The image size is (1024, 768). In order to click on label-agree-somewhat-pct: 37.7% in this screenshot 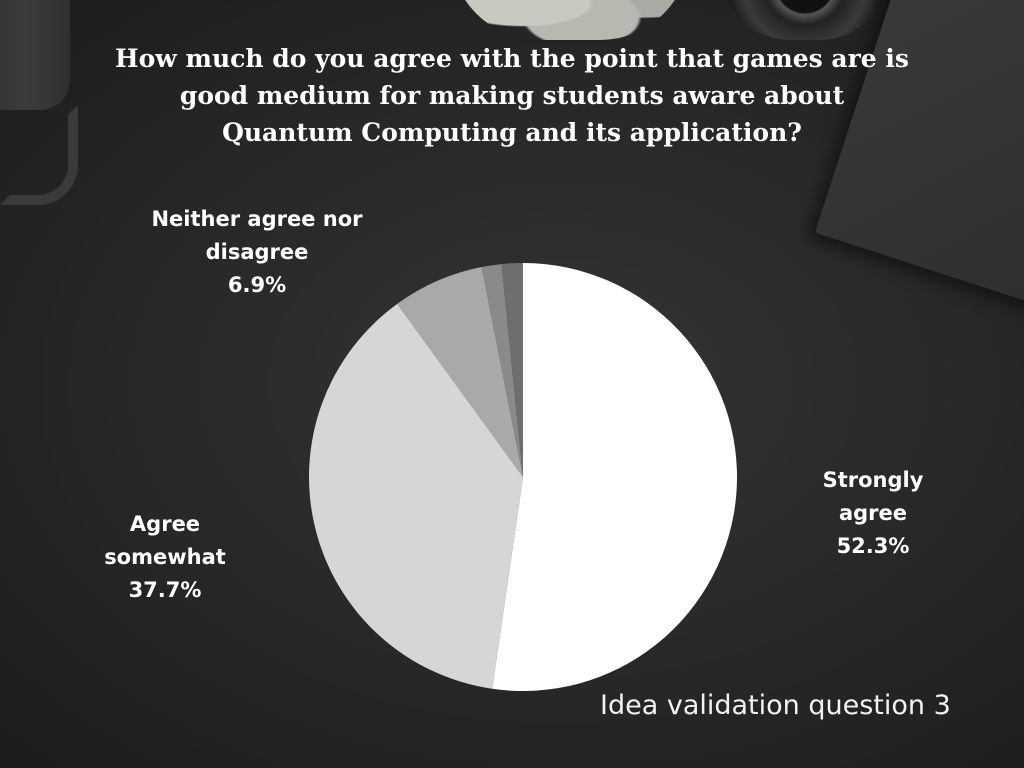, I will do `click(165, 590)`.